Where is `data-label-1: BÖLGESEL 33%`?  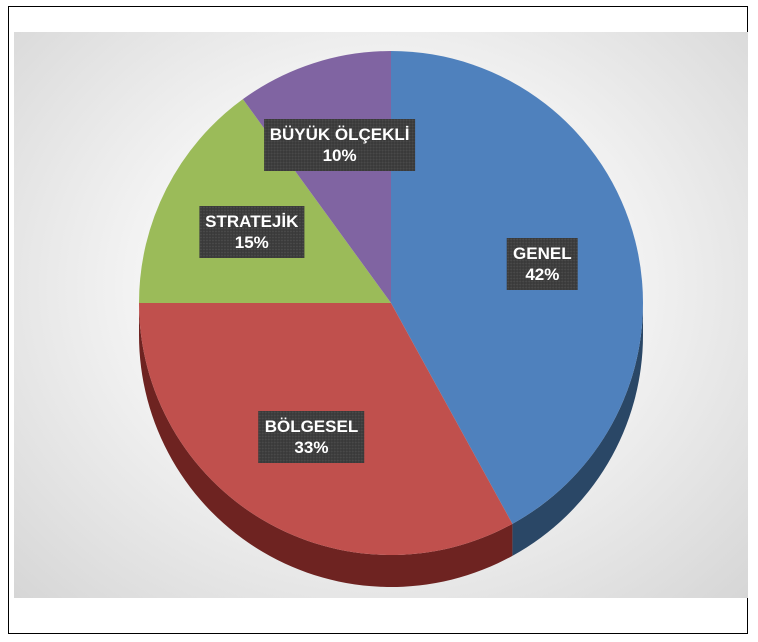 data-label-1: BÖLGESEL 33% is located at coordinates (311, 437).